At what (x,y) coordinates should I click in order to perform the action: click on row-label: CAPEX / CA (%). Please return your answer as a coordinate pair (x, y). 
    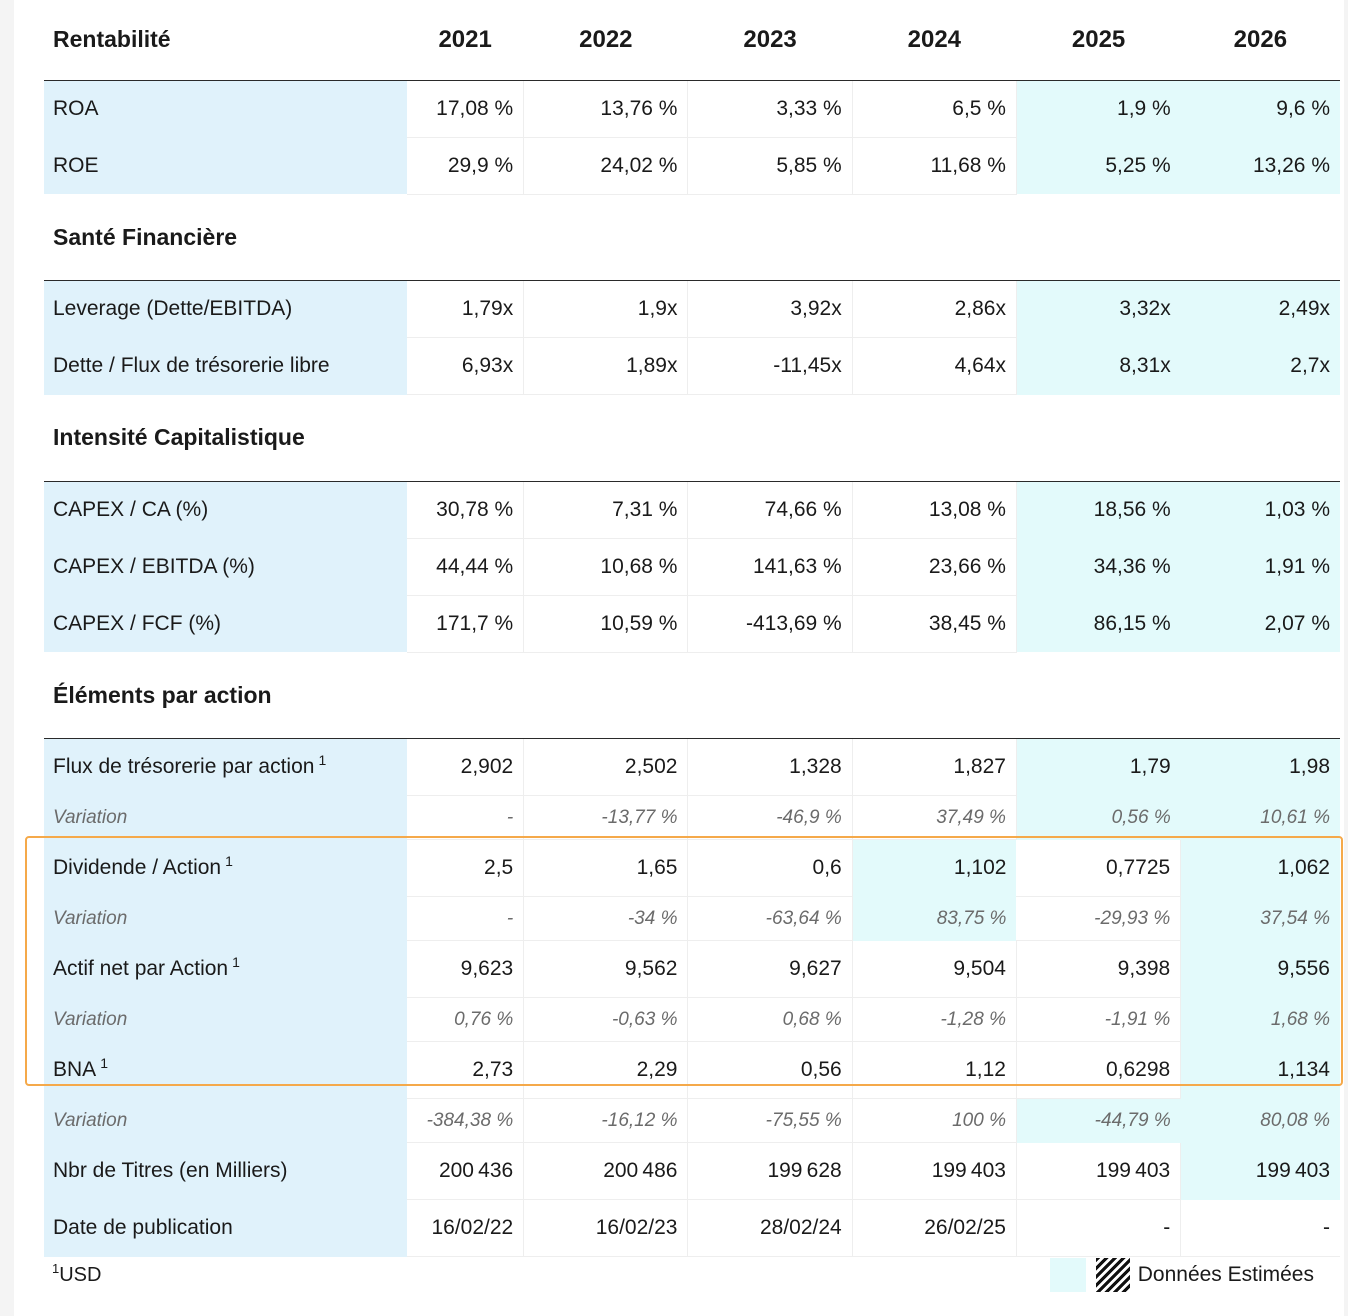
    Looking at the image, I should click on (225, 509).